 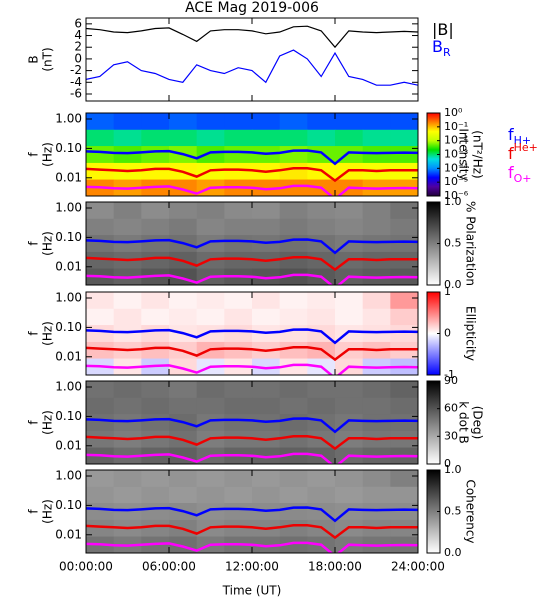 I want to click on chart-title: ACE Mag 2019-006, so click(x=252, y=8).